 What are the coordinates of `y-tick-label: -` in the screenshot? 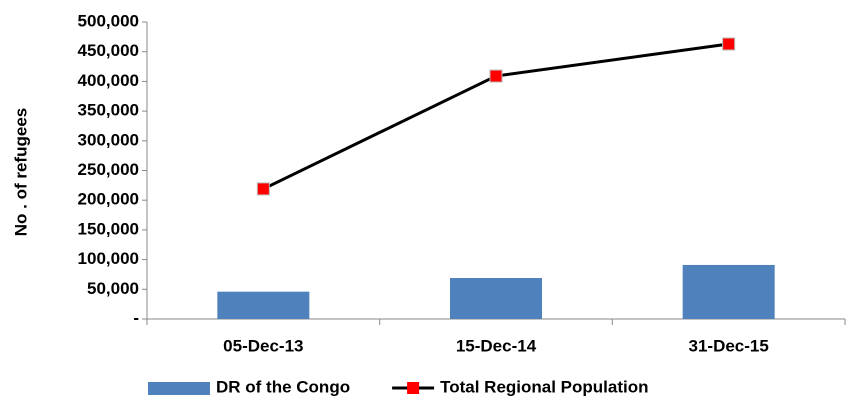 It's located at (136, 317).